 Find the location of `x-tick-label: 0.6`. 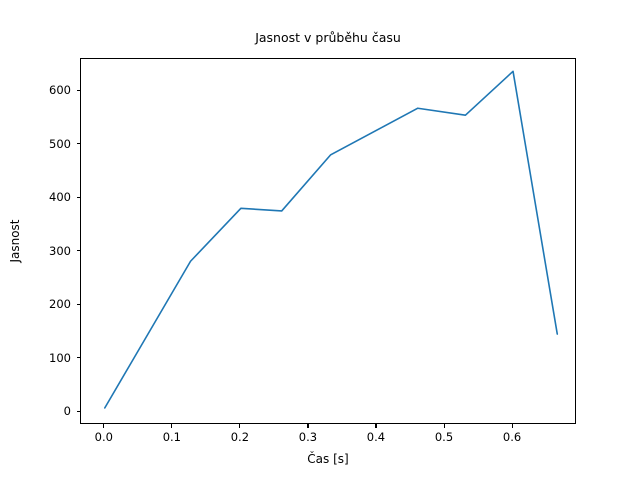

x-tick-label: 0.6 is located at coordinates (512, 437).